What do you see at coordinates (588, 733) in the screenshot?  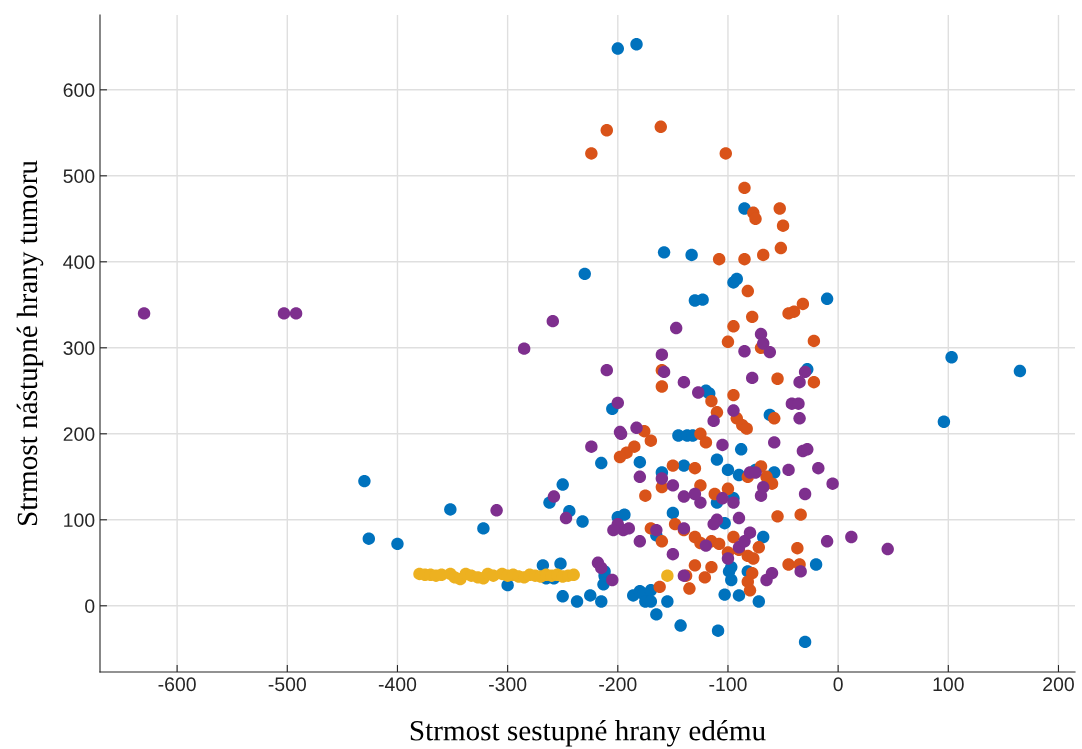 I see `x-axis-title: Strmost sestupné hrany edému` at bounding box center [588, 733].